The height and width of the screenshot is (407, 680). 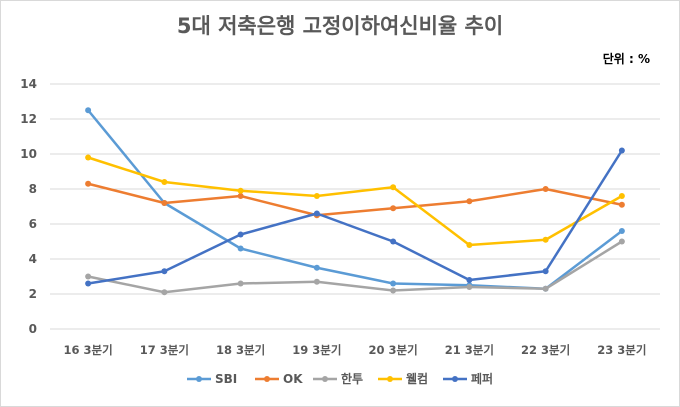 What do you see at coordinates (212, 379) in the screenshot?
I see `legend-item: SBI` at bounding box center [212, 379].